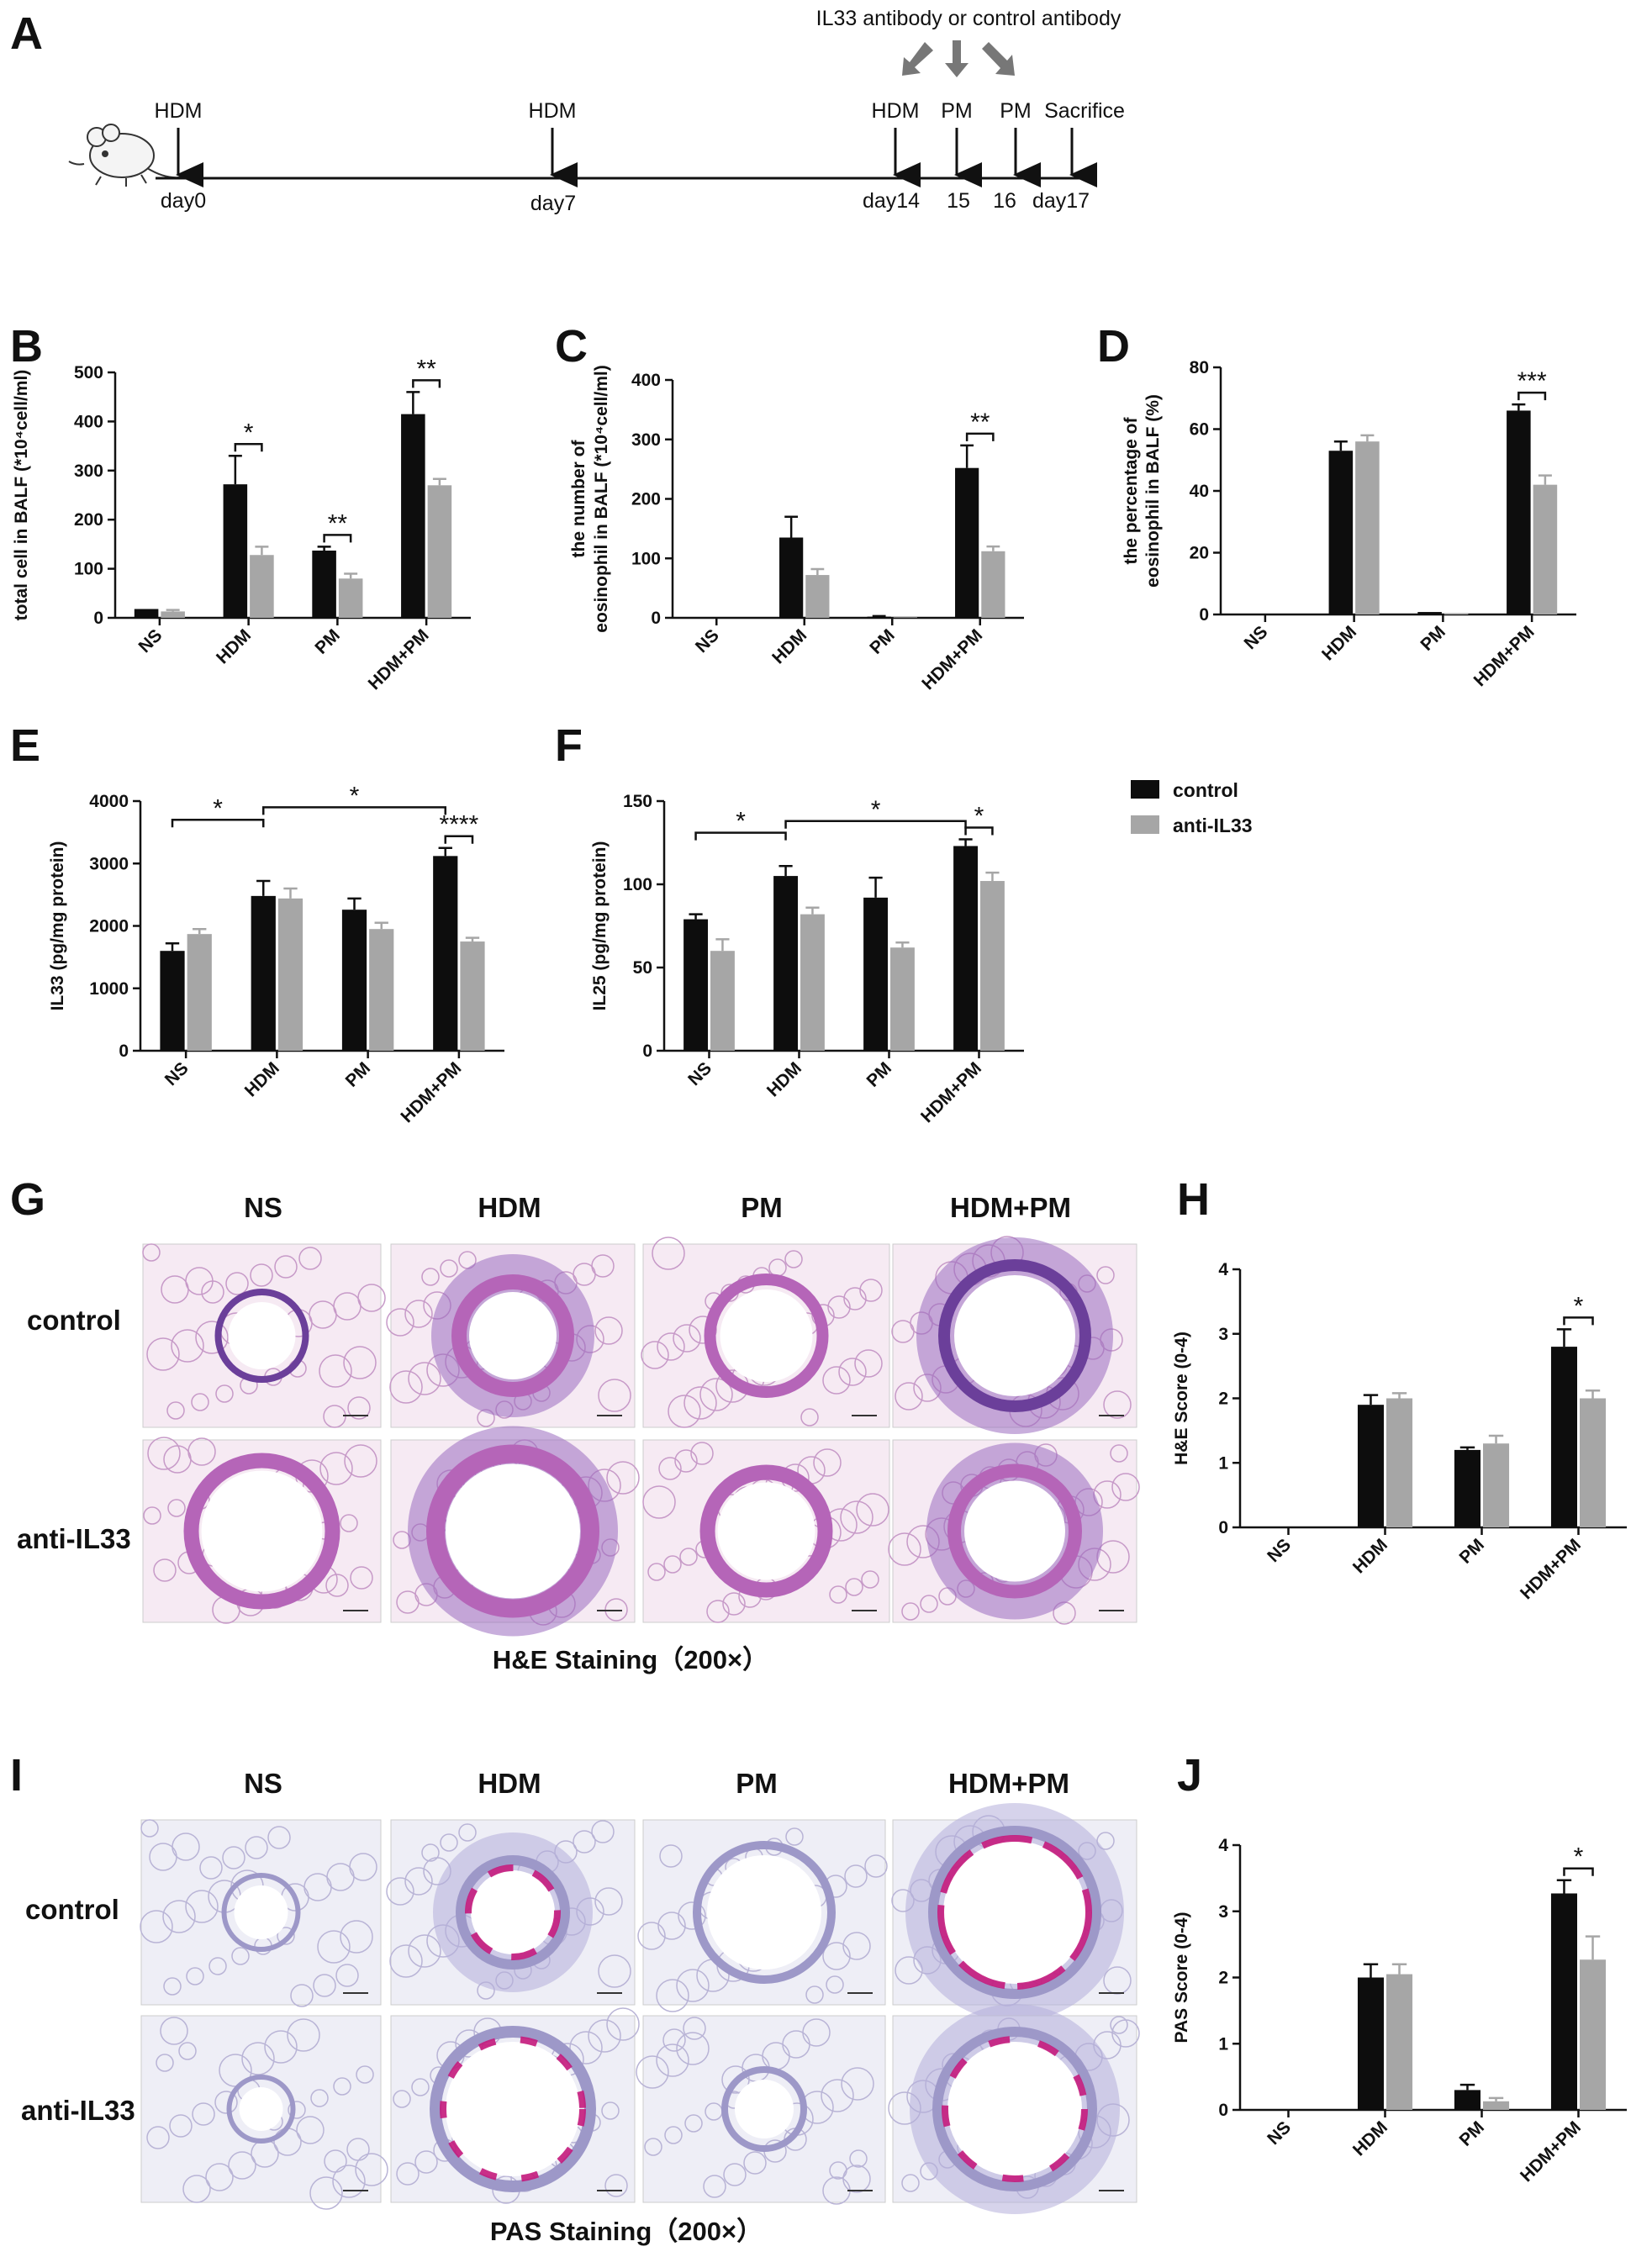  I want to click on significance-label: **, so click(426, 368).